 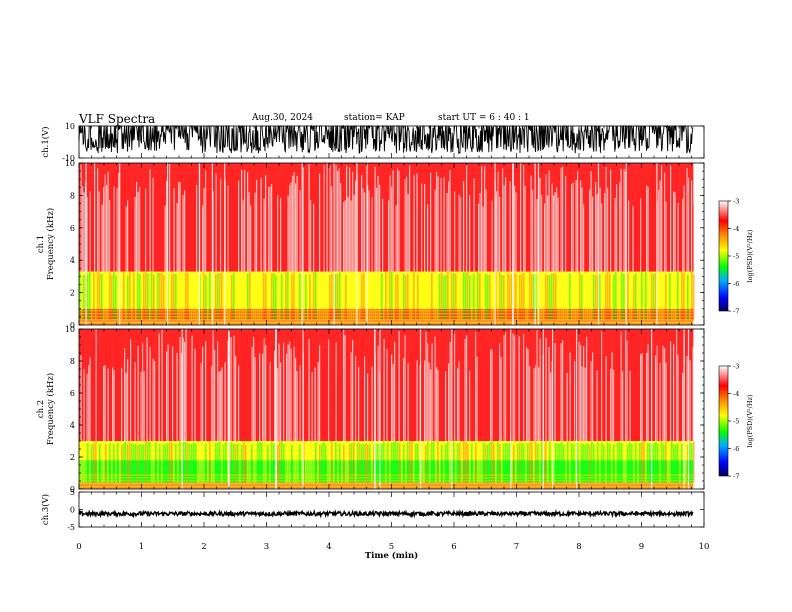 What do you see at coordinates (328, 547) in the screenshot?
I see `x-tick-label: 4` at bounding box center [328, 547].